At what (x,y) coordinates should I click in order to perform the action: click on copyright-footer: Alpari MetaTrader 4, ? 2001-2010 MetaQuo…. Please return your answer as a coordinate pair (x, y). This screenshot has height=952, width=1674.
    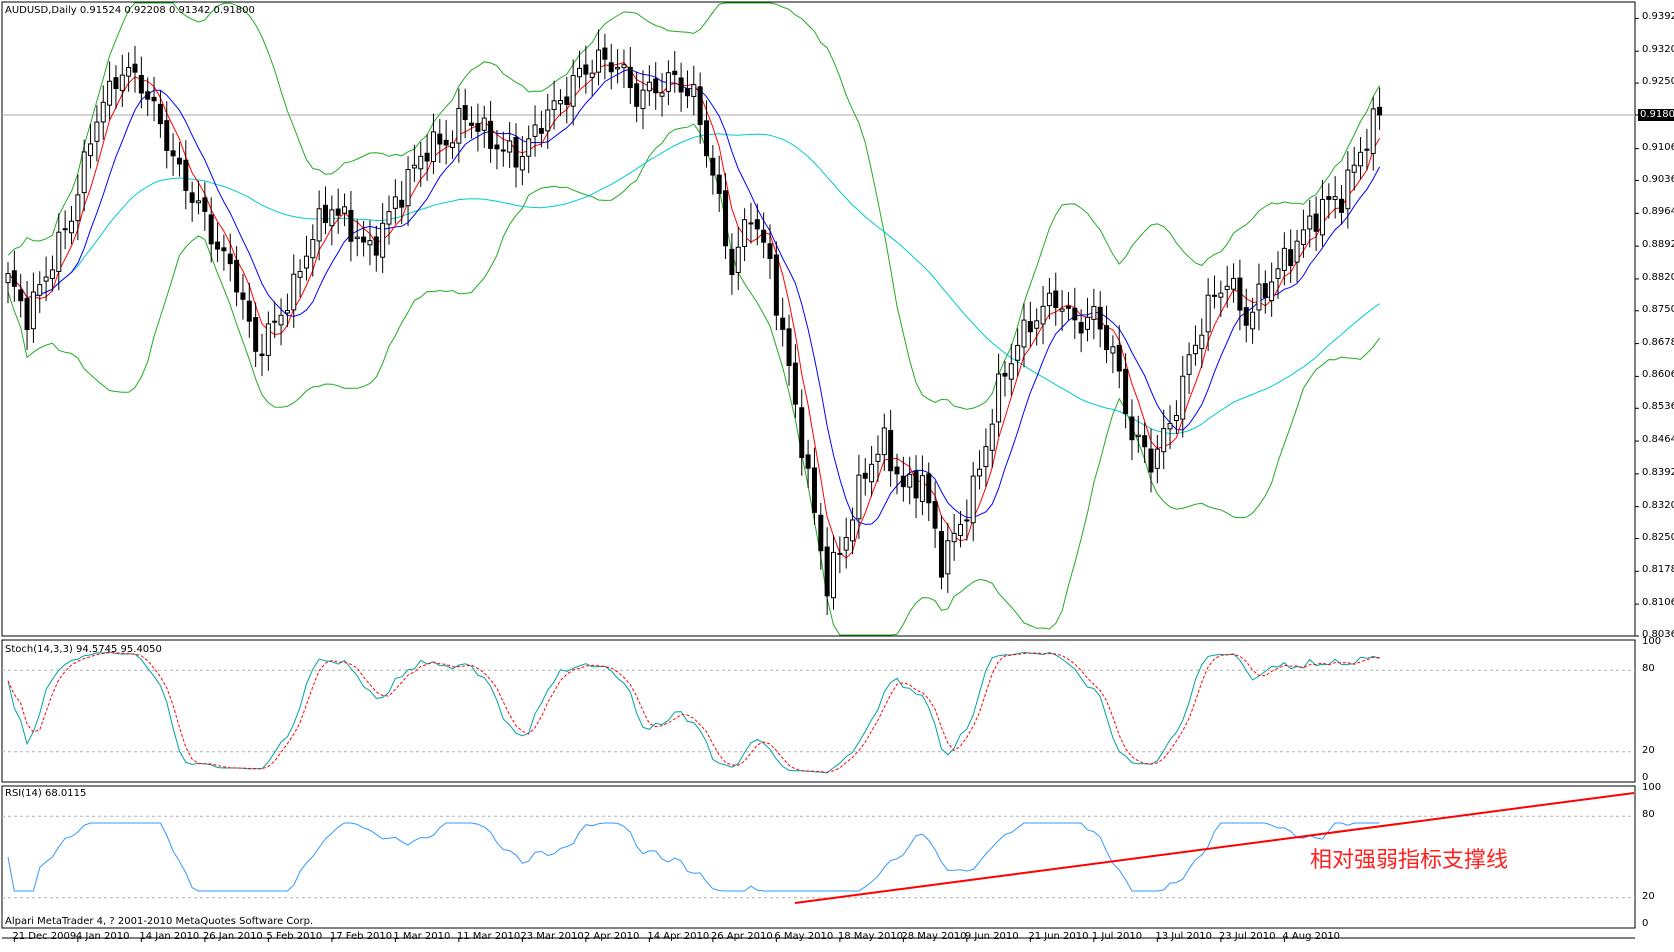
    Looking at the image, I should click on (159, 921).